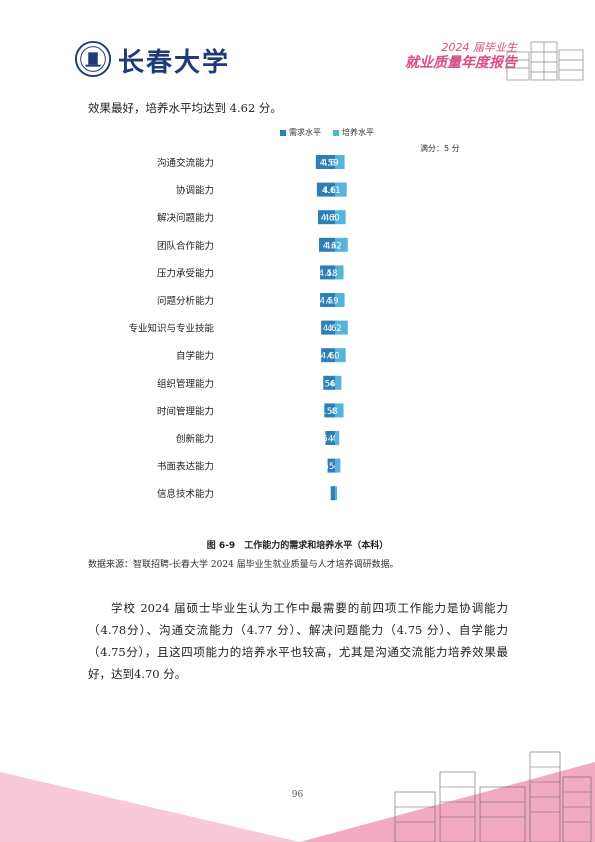 The width and height of the screenshot is (595, 842). What do you see at coordinates (185, 163) in the screenshot?
I see `category-label: 沟通交流能力` at bounding box center [185, 163].